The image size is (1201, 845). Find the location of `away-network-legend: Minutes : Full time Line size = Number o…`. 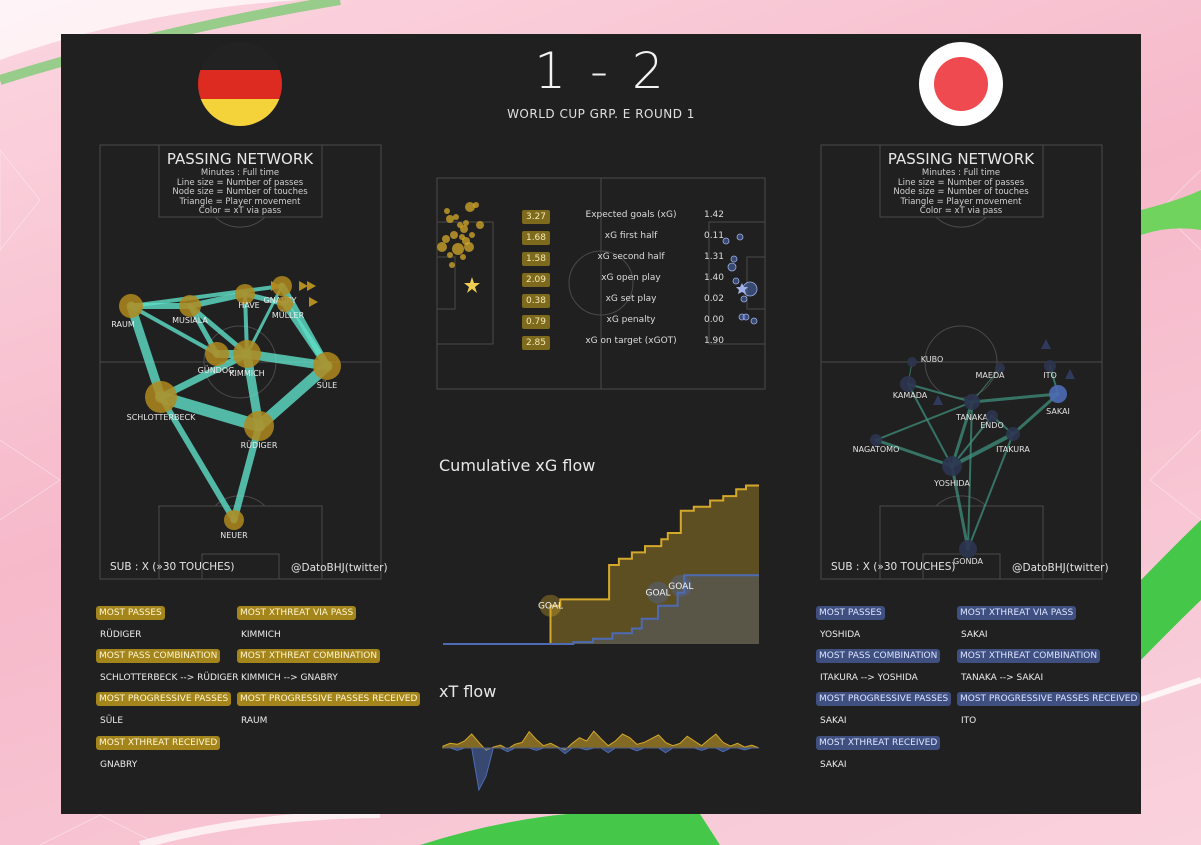

away-network-legend: Minutes : Full time Line size = Number o… is located at coordinates (961, 192).